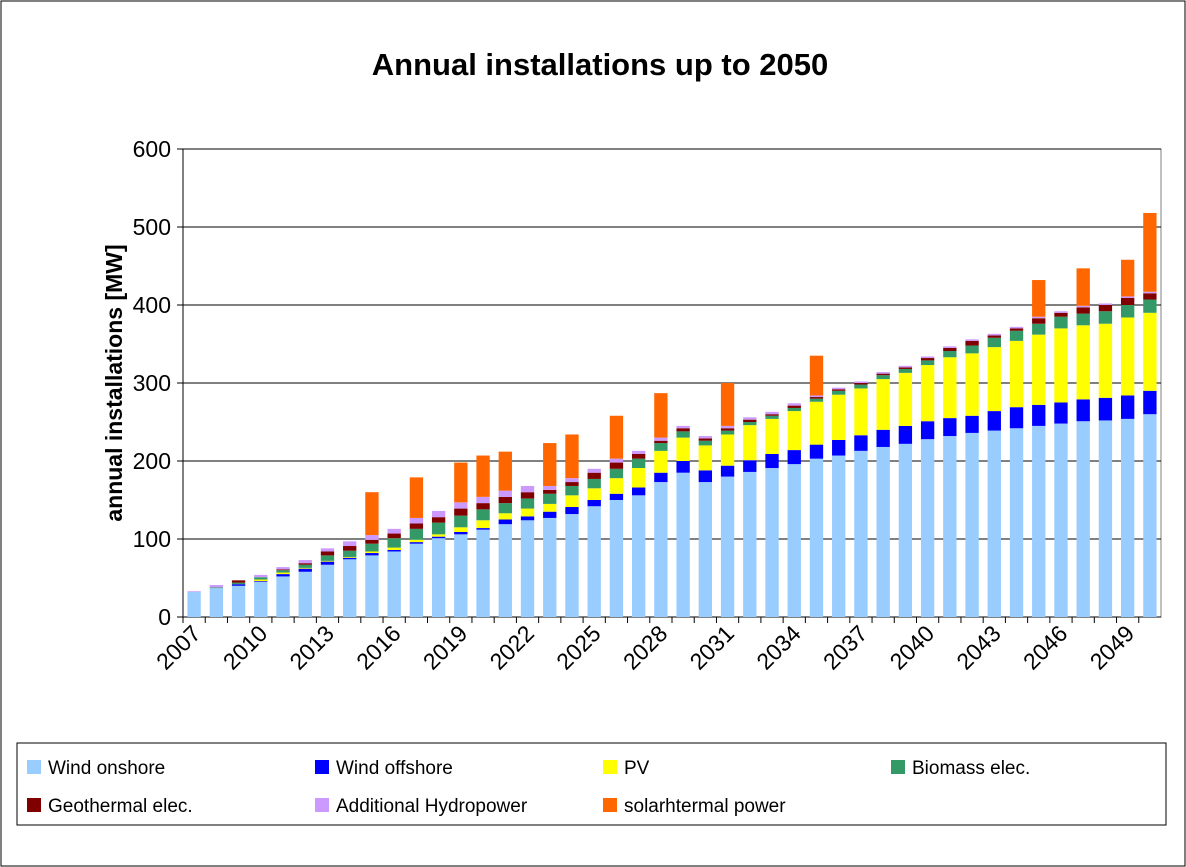 The image size is (1186, 867). I want to click on y-tick-label: 600, so click(152, 149).